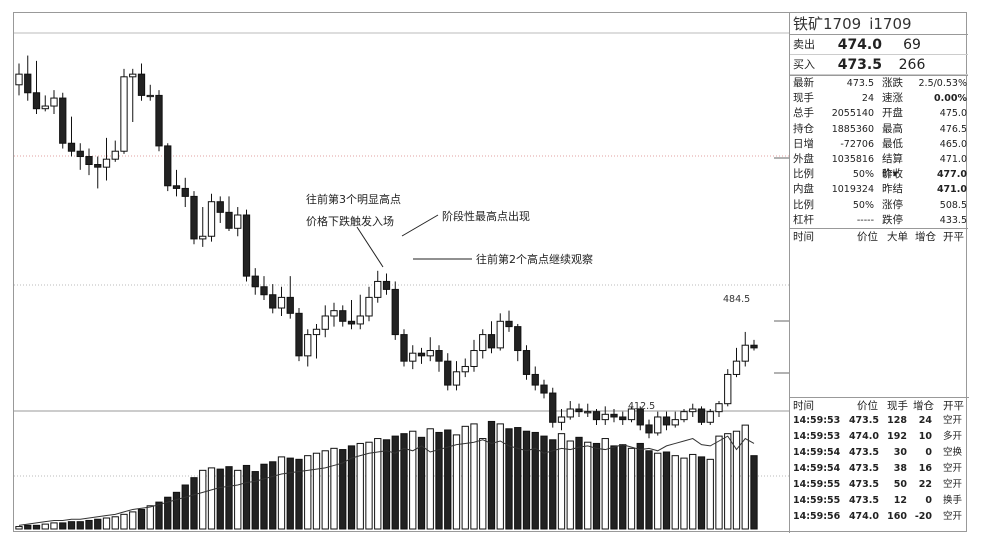  I want to click on big-header-inc: 增仓, so click(925, 236).